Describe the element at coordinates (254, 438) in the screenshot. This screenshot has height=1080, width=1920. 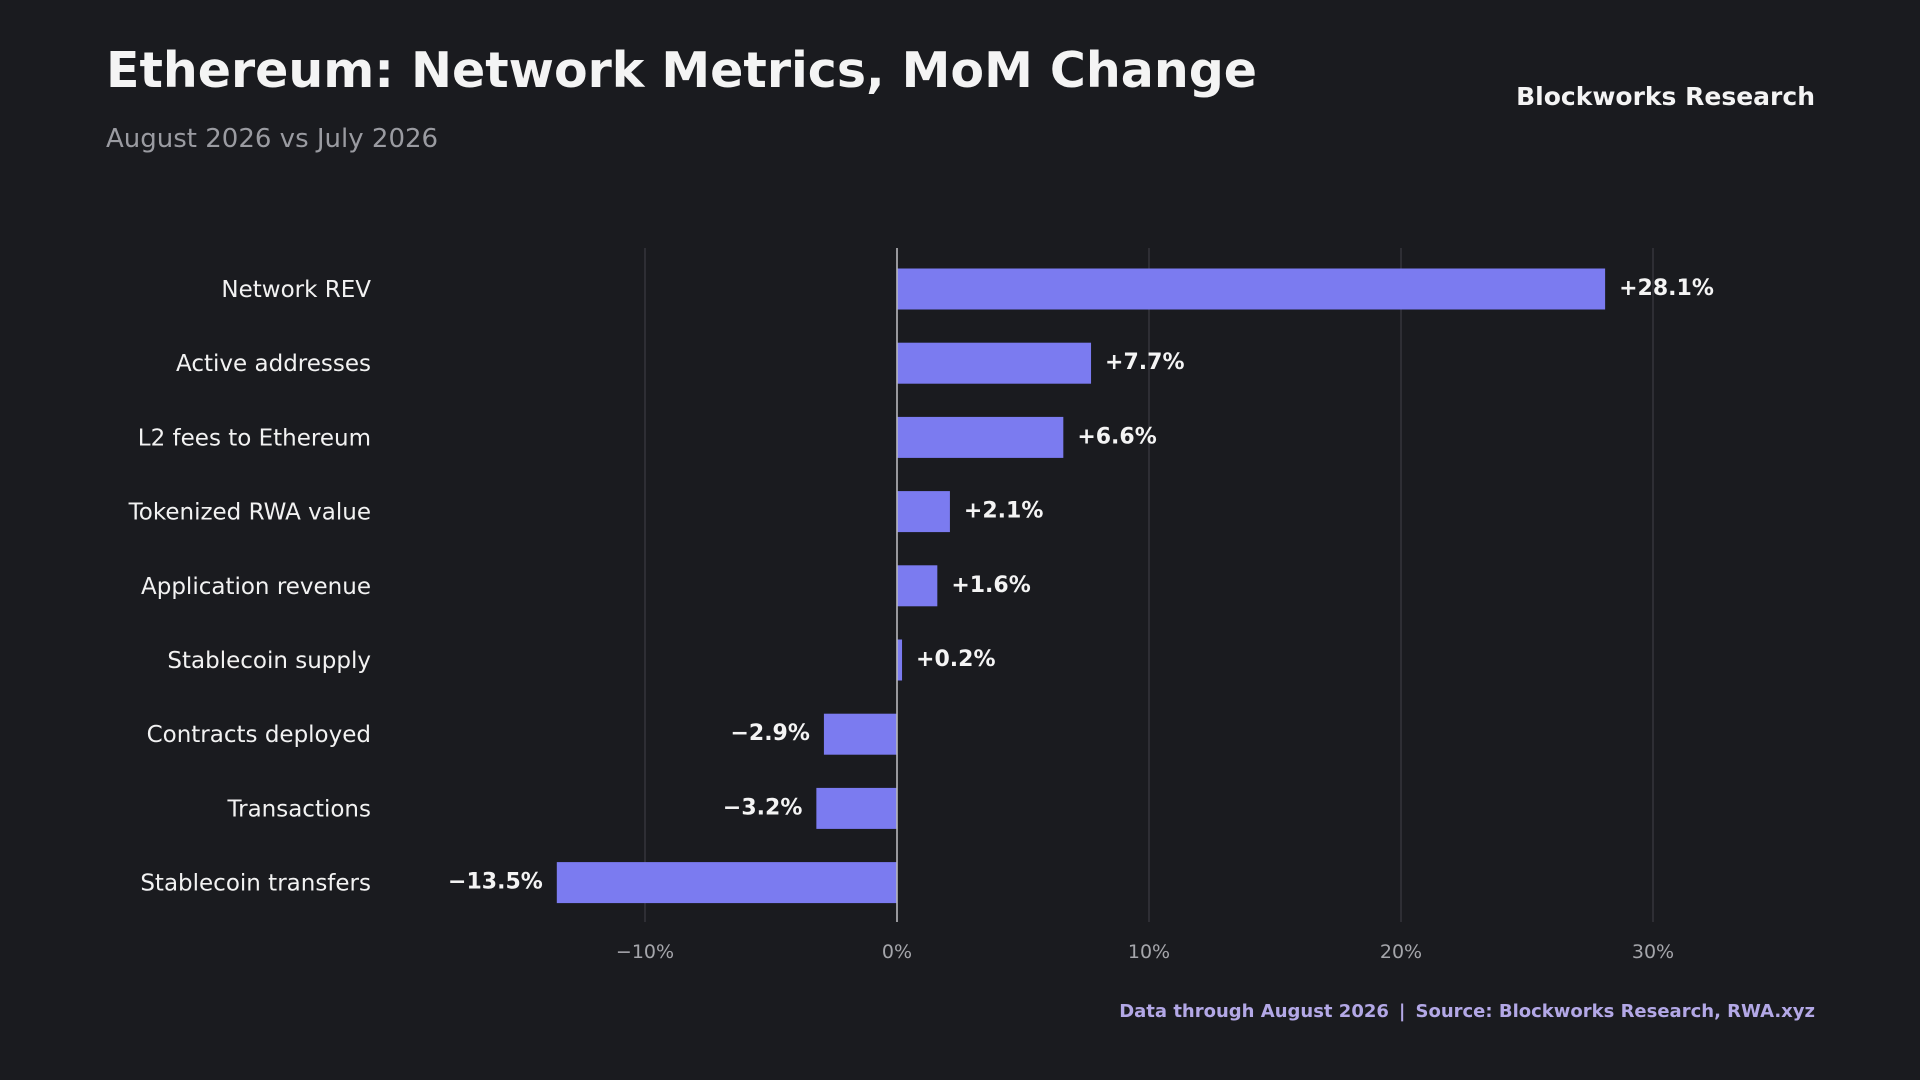
I see `category-label: L2 fees to Ethereum` at that location.